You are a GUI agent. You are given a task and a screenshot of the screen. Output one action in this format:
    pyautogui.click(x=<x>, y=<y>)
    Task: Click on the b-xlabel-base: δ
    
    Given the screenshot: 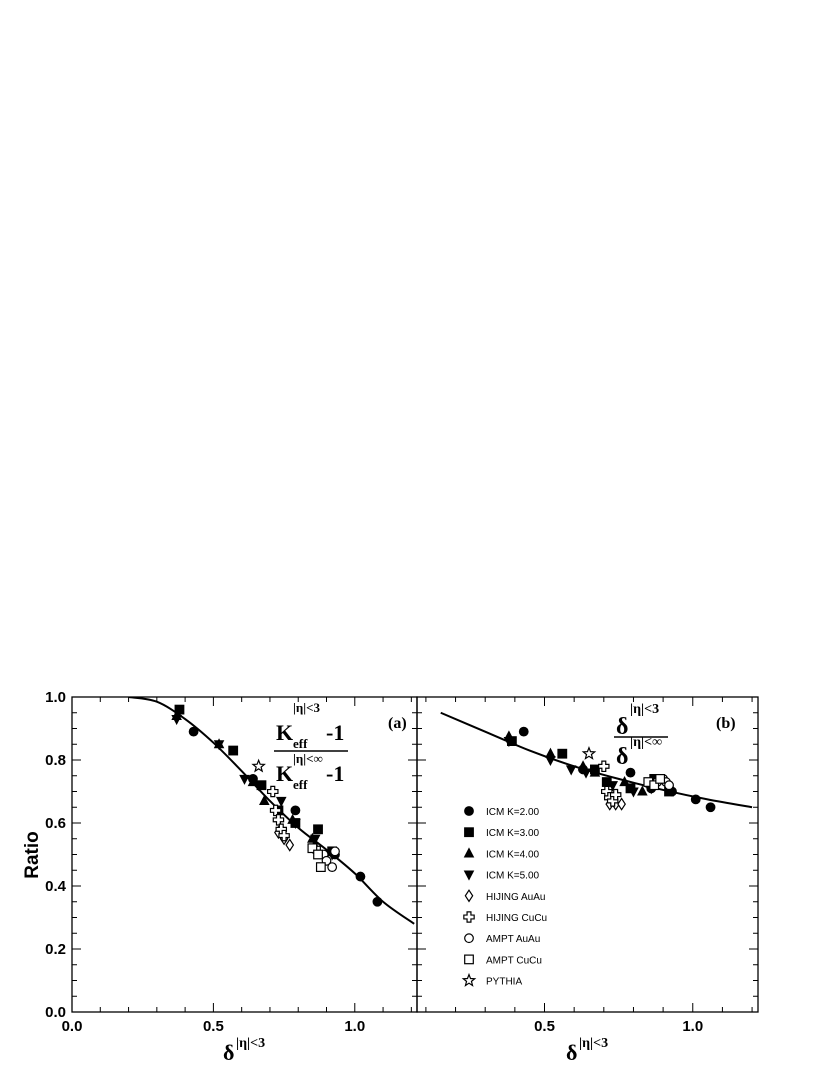 What is the action you would take?
    pyautogui.click(x=571, y=1052)
    